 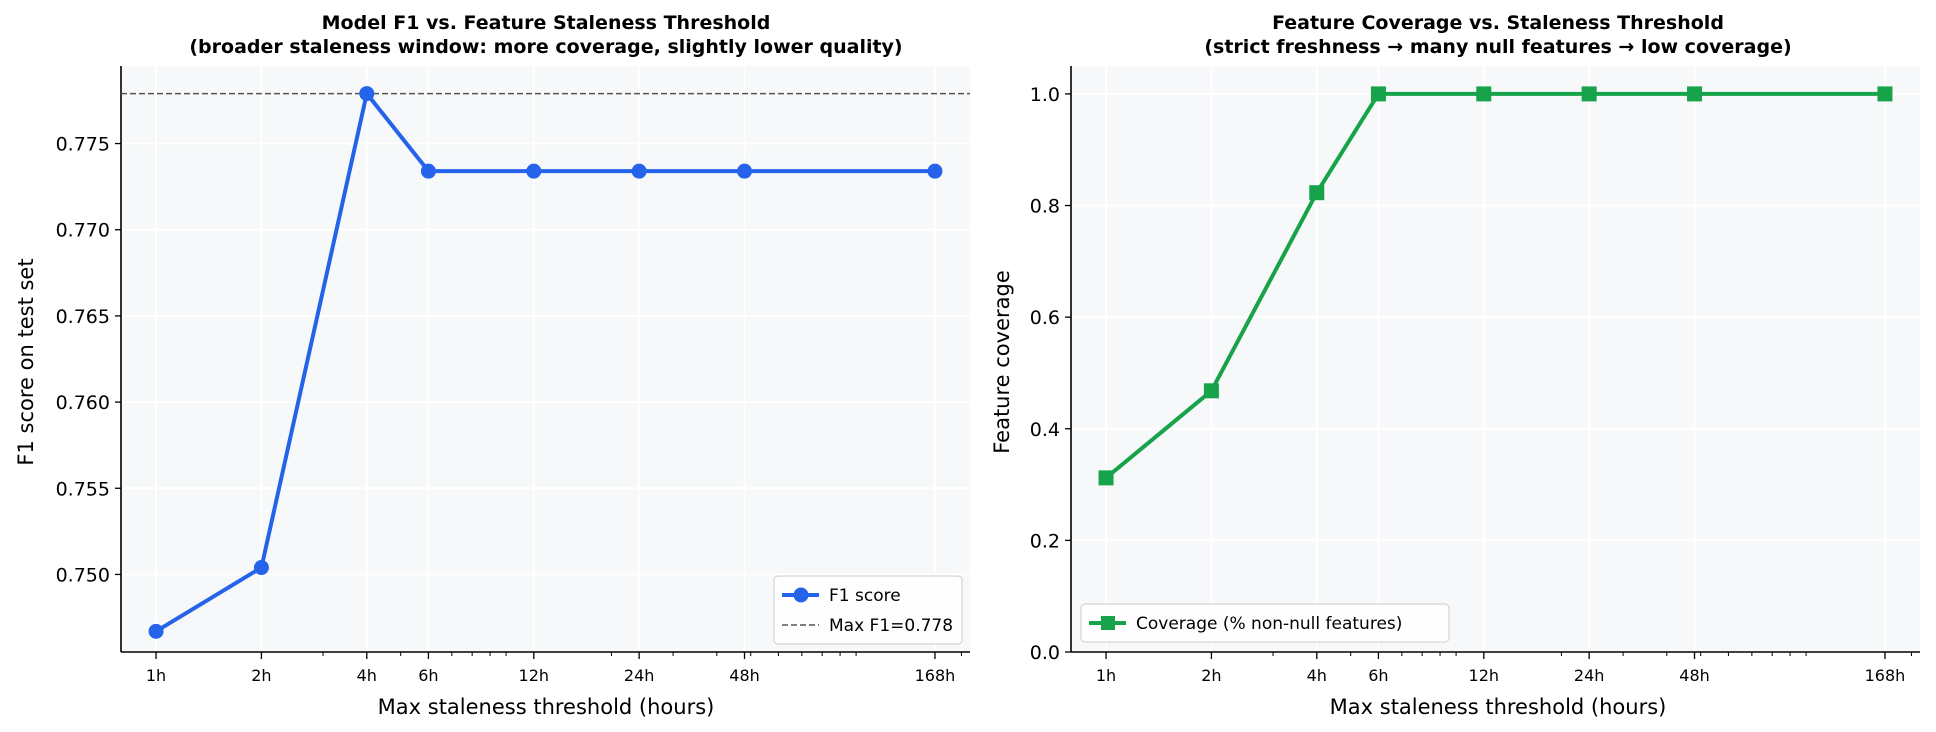 I want to click on f1-ytick-label: 0.755, so click(x=83, y=489).